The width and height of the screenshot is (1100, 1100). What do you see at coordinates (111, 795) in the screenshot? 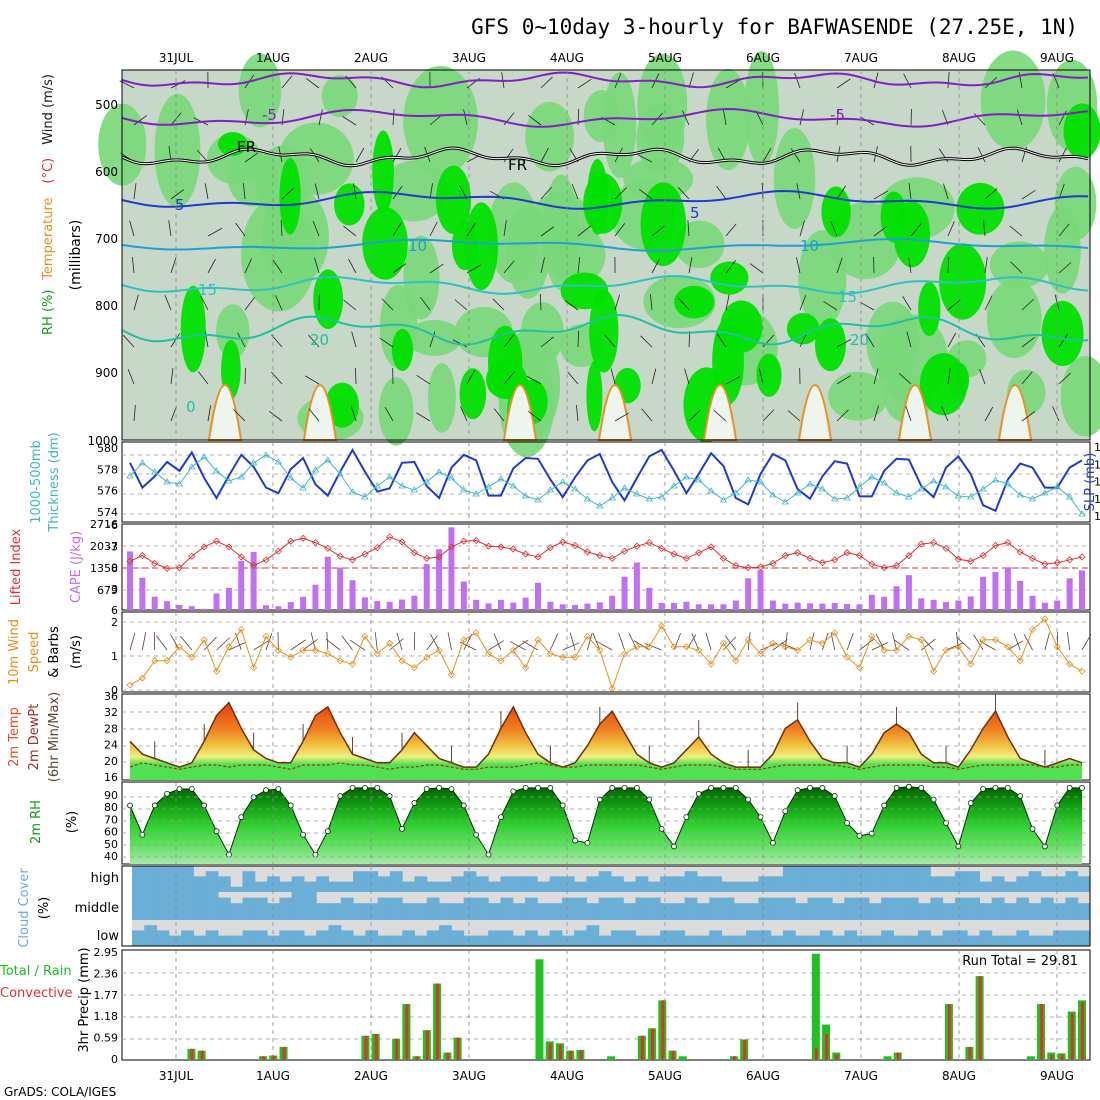
I see `rh-tick: 90` at bounding box center [111, 795].